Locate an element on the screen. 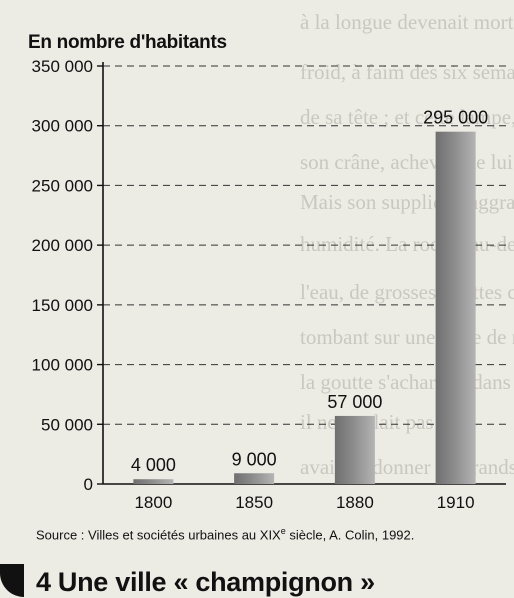 This screenshot has height=598, width=514. value-label-1850: 9 000 is located at coordinates (254, 459).